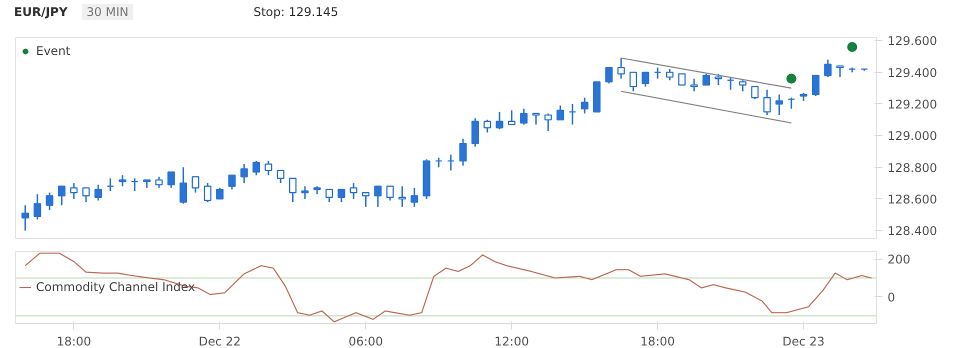  What do you see at coordinates (899, 259) in the screenshot?
I see `y-tick-label: 200` at bounding box center [899, 259].